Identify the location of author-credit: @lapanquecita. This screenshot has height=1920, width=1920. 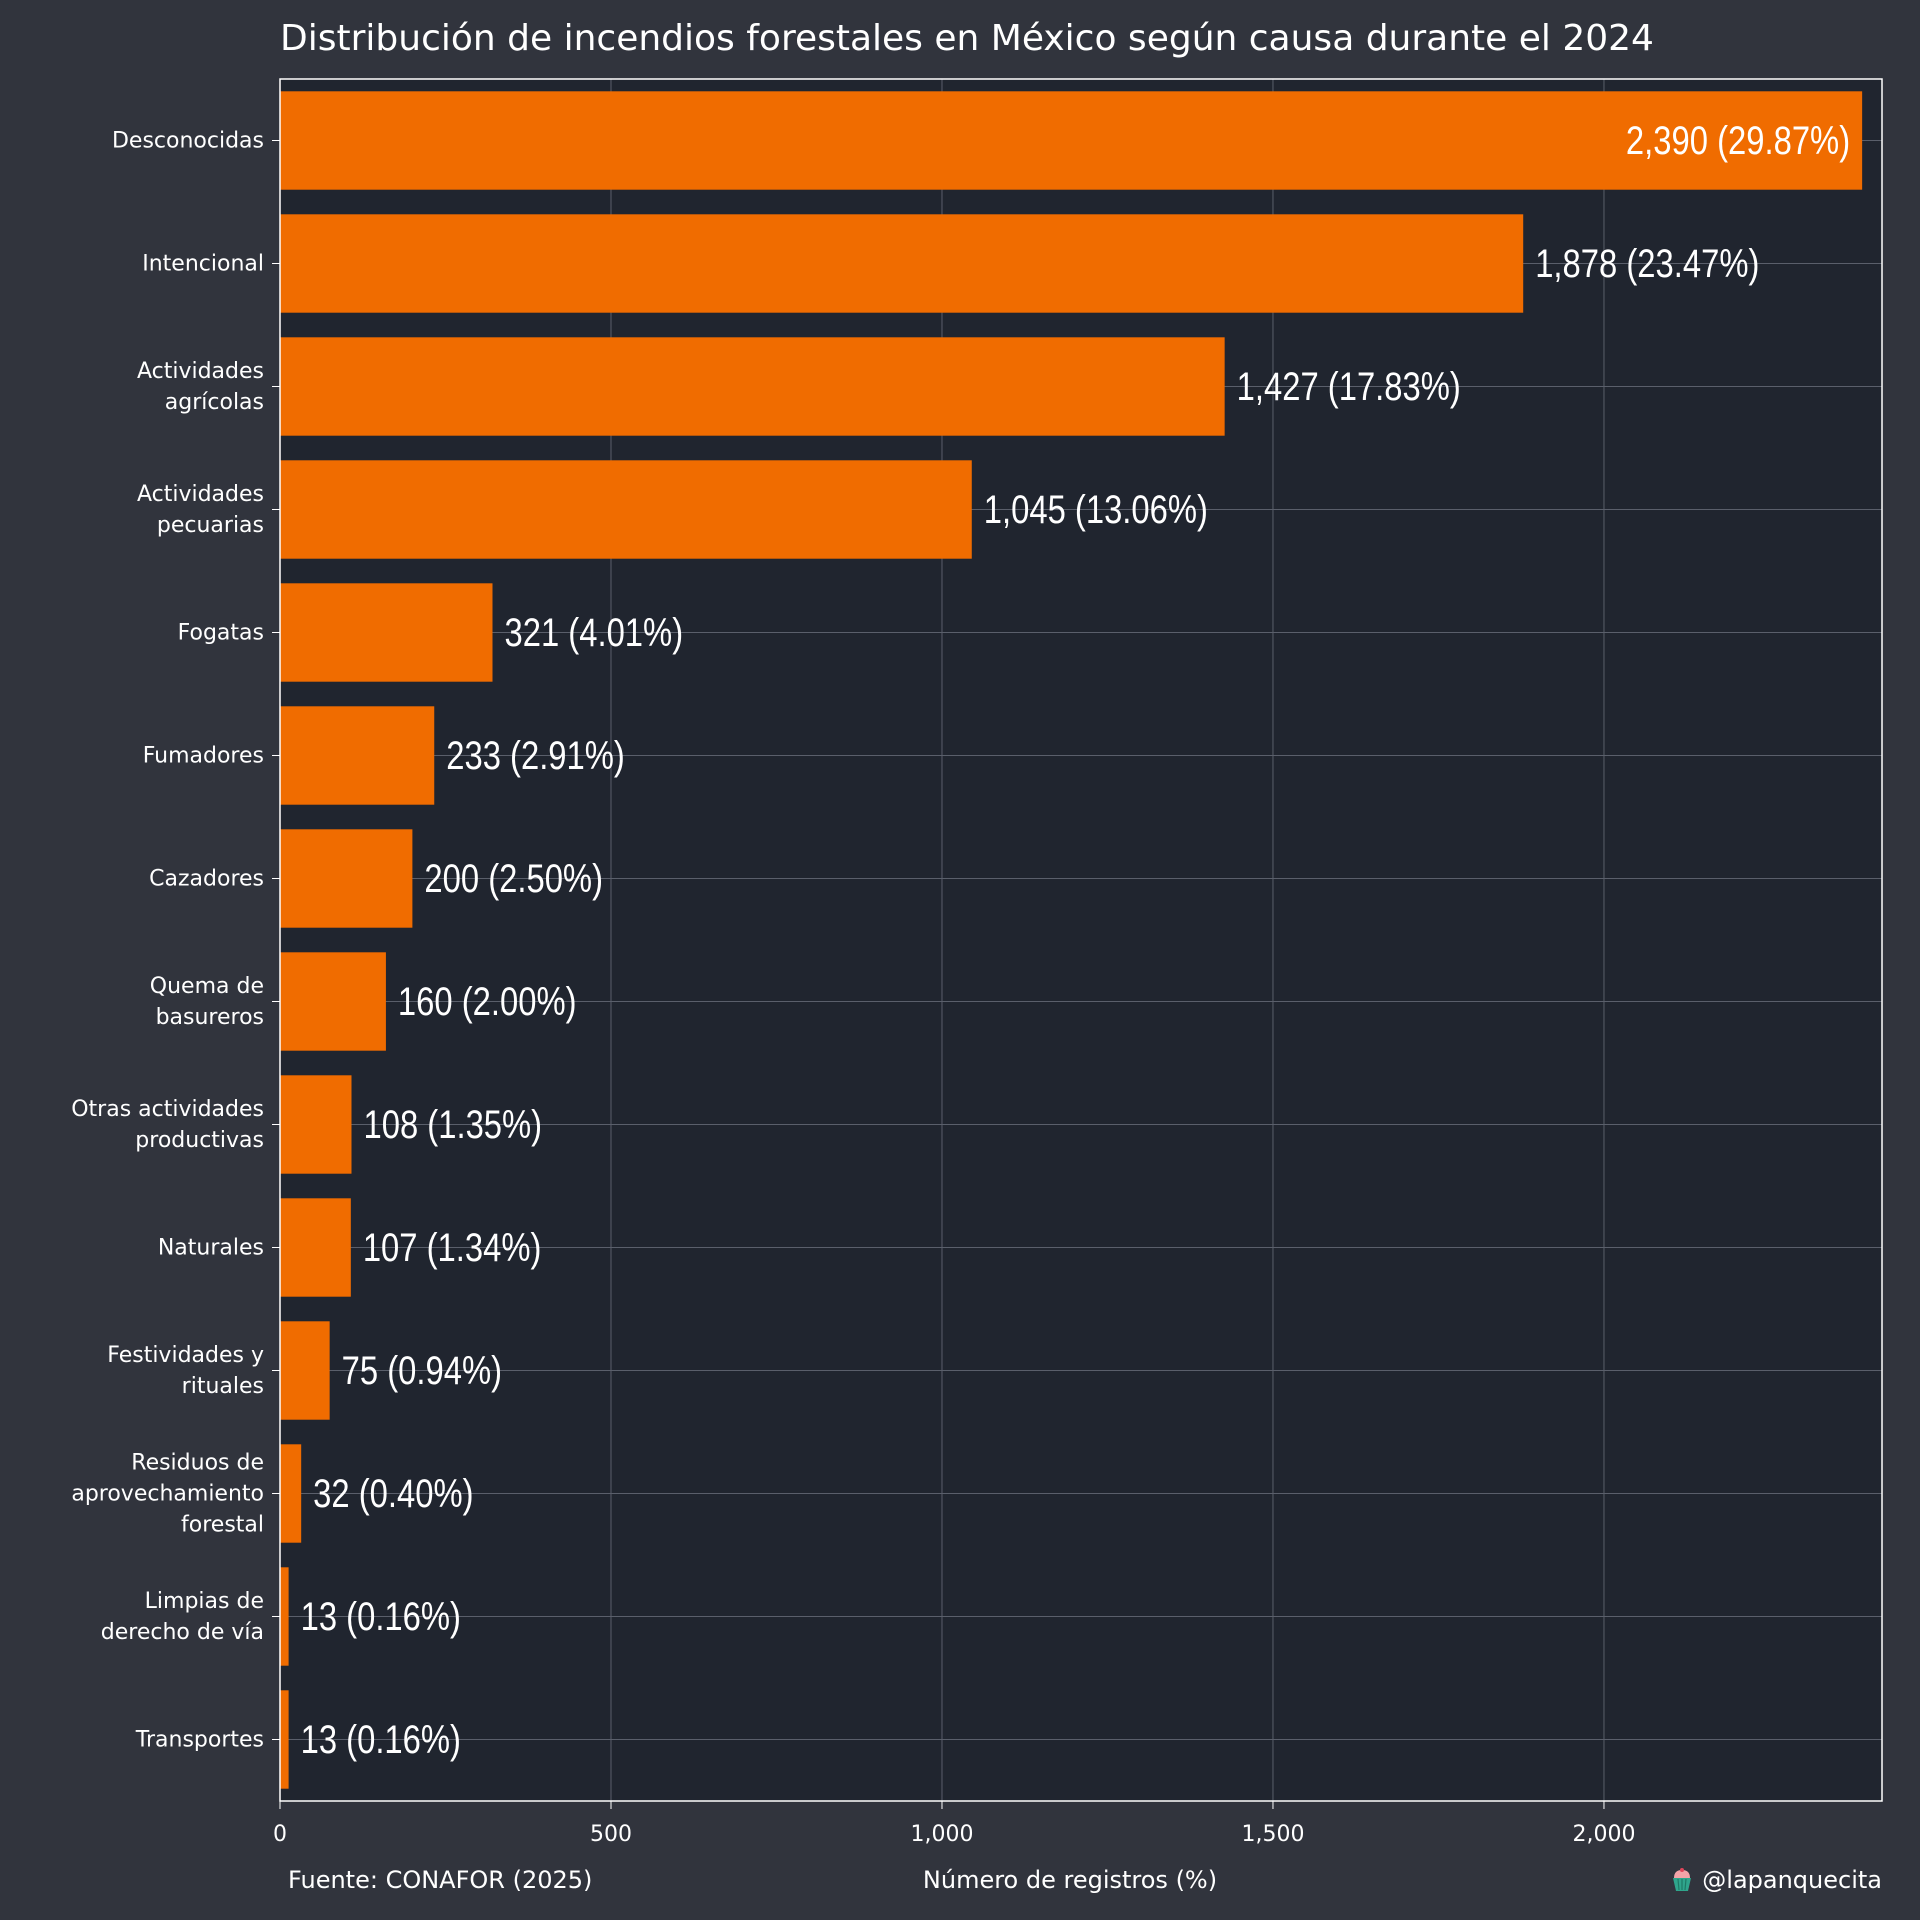
(1776, 1880).